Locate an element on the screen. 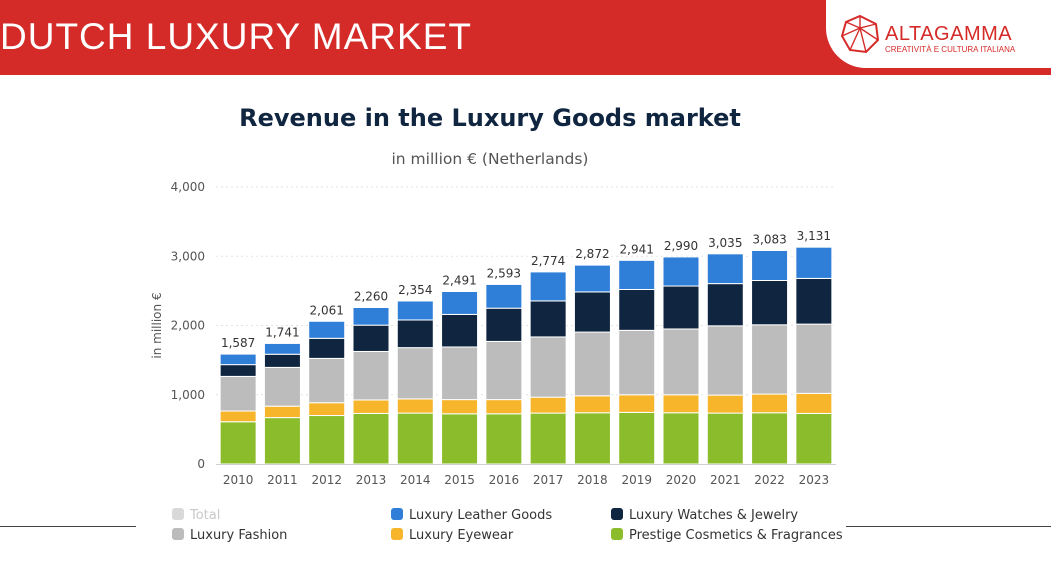  legend-item-watches: Luxury Watches & Jewelry is located at coordinates (704, 517).